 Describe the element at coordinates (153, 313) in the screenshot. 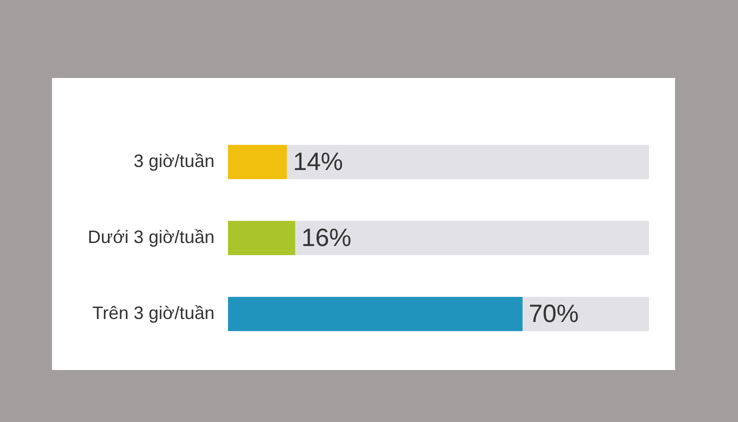

I see `y-tick-label: Trên 3 giờ/tuần` at that location.